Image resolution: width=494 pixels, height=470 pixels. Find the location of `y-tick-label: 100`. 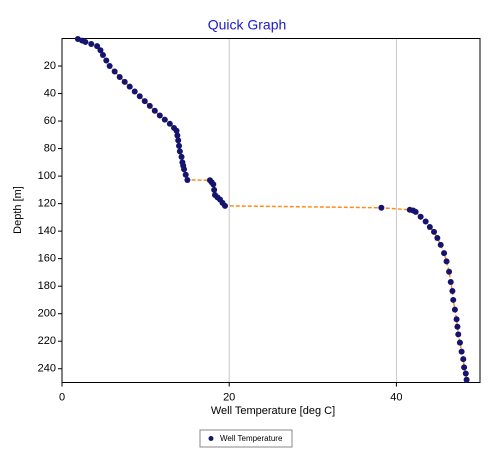

y-tick-label: 100 is located at coordinates (47, 176).